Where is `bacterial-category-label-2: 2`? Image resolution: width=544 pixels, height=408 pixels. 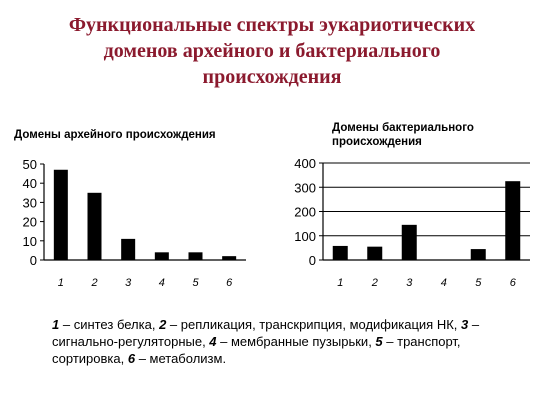 bacterial-category-label-2: 2 is located at coordinates (374, 283).